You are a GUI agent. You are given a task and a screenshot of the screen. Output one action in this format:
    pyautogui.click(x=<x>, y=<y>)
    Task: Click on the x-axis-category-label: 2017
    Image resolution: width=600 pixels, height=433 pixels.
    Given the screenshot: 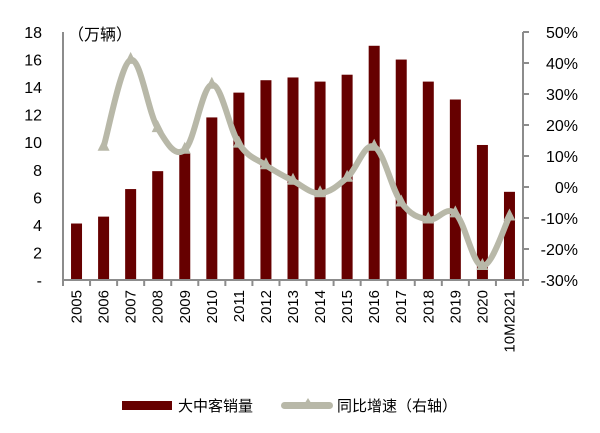 What is the action you would take?
    pyautogui.click(x=401, y=306)
    